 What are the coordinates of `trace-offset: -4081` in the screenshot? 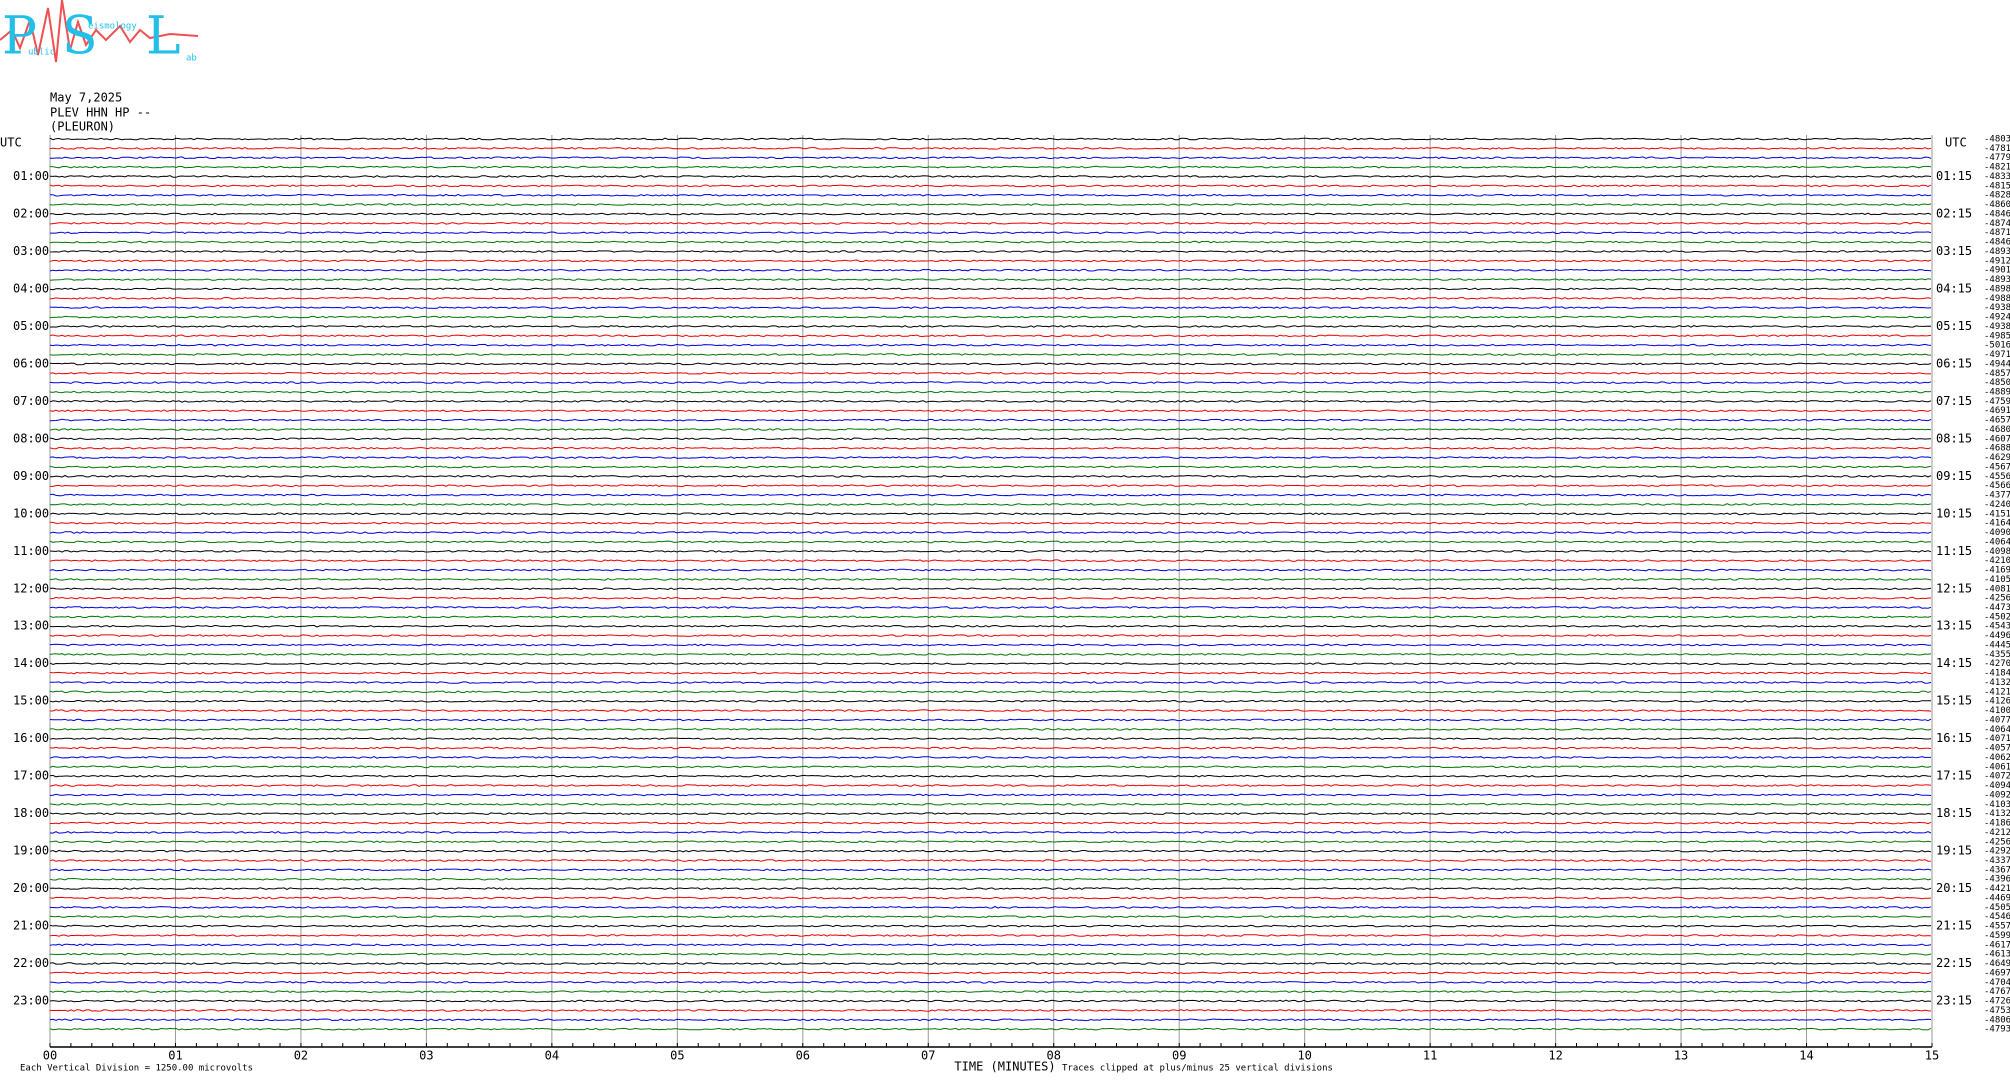 It's located at (1997, 589).